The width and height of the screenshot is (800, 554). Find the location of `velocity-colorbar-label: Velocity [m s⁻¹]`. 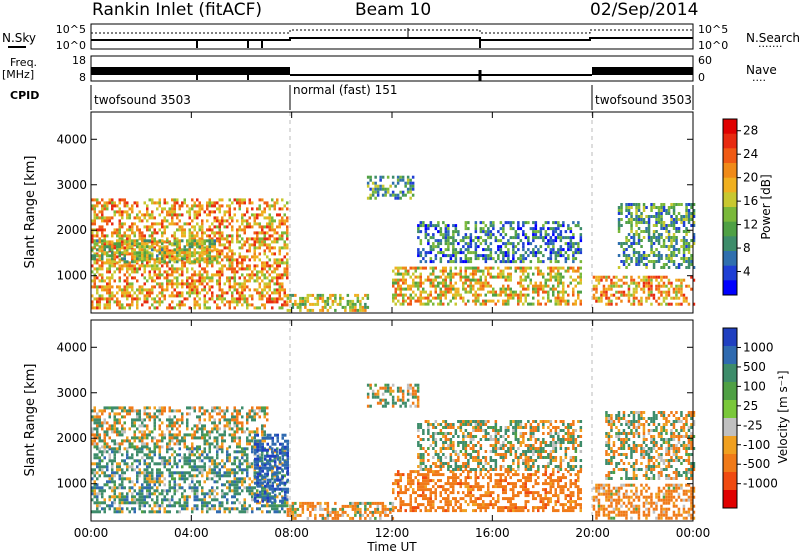

velocity-colorbar-label: Velocity [m s⁻¹] is located at coordinates (783, 416).